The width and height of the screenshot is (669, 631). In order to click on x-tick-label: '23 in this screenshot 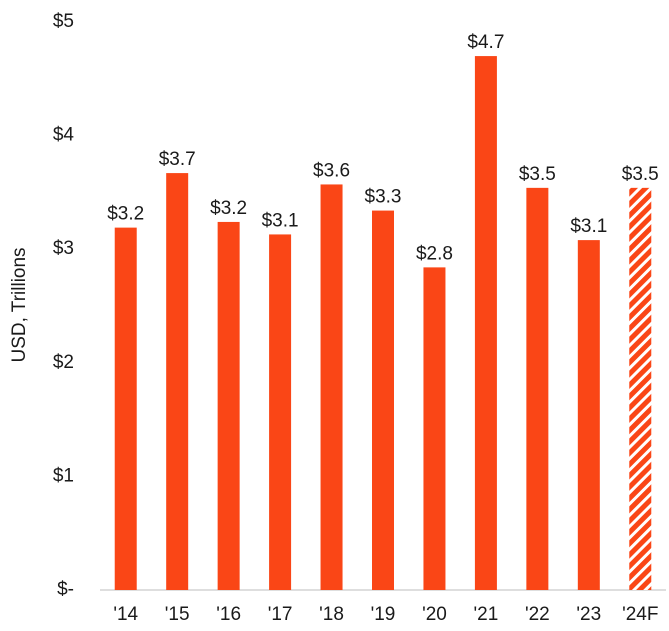, I will do `click(588, 614)`.